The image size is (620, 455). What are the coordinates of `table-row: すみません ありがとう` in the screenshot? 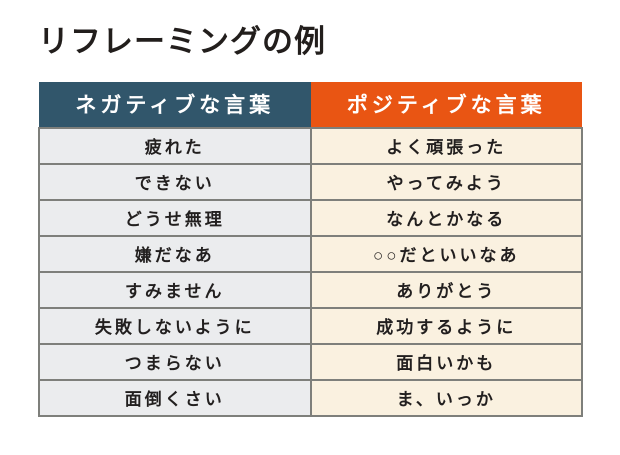 It's located at (310, 289).